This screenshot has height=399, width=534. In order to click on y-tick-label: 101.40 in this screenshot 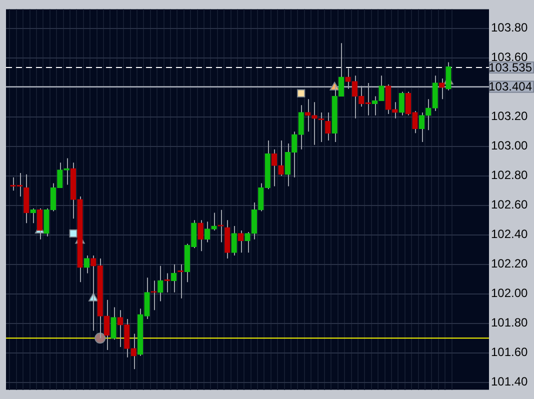, I will do `click(509, 381)`.